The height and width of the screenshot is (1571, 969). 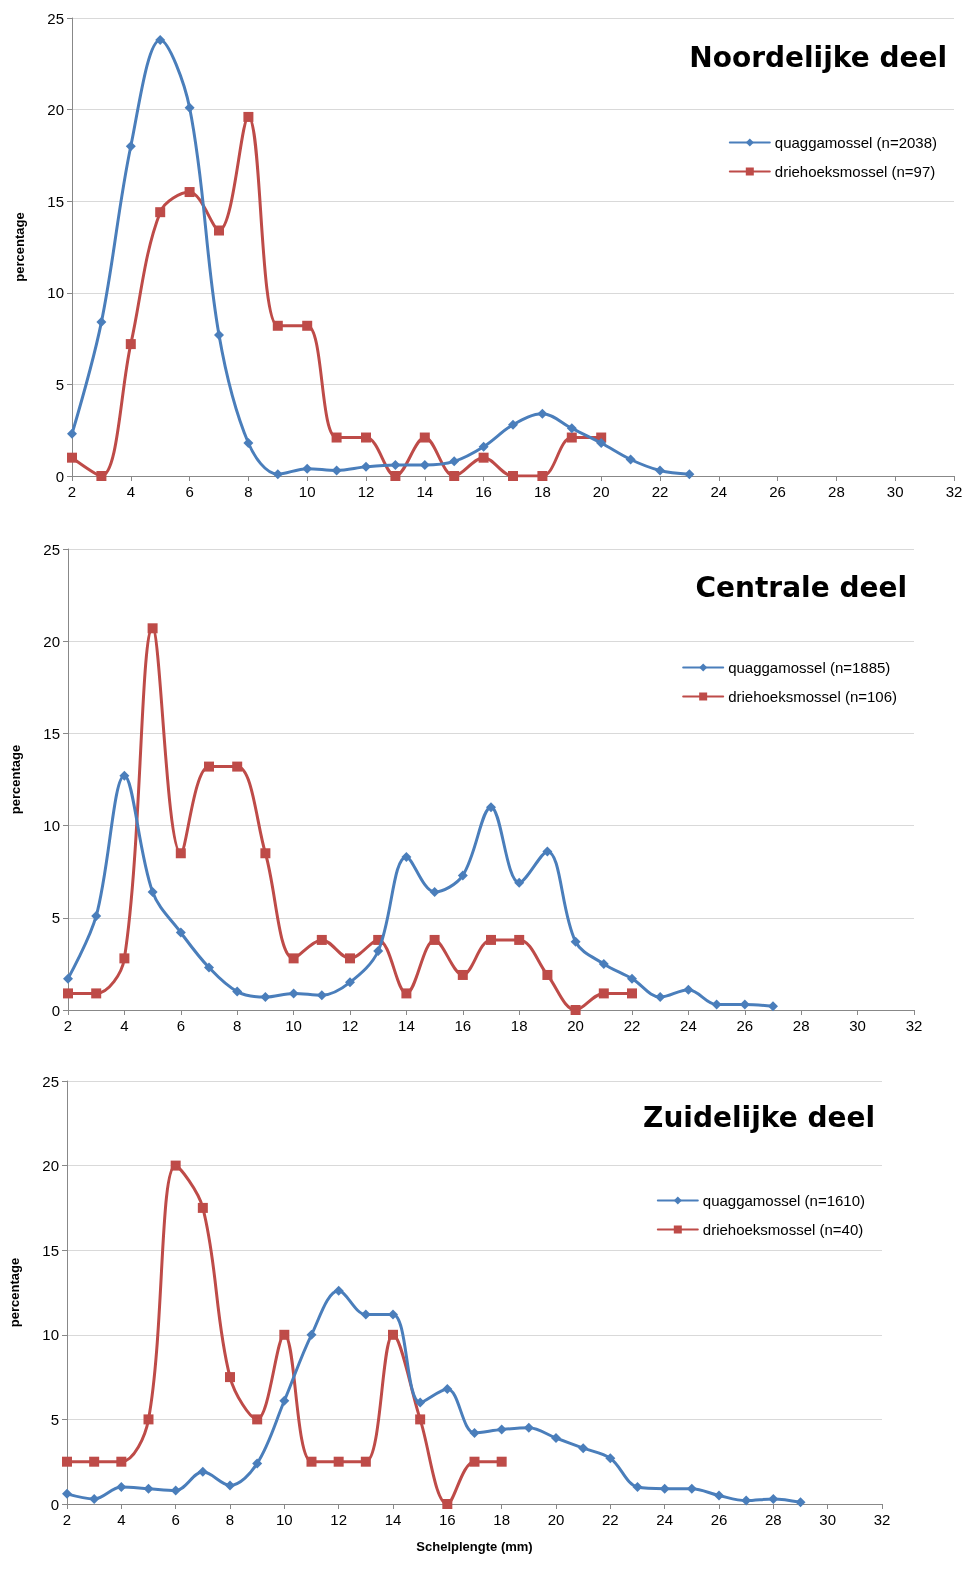 What do you see at coordinates (856, 142) in the screenshot?
I see `legend-label: quaggamossel (n=2038)` at bounding box center [856, 142].